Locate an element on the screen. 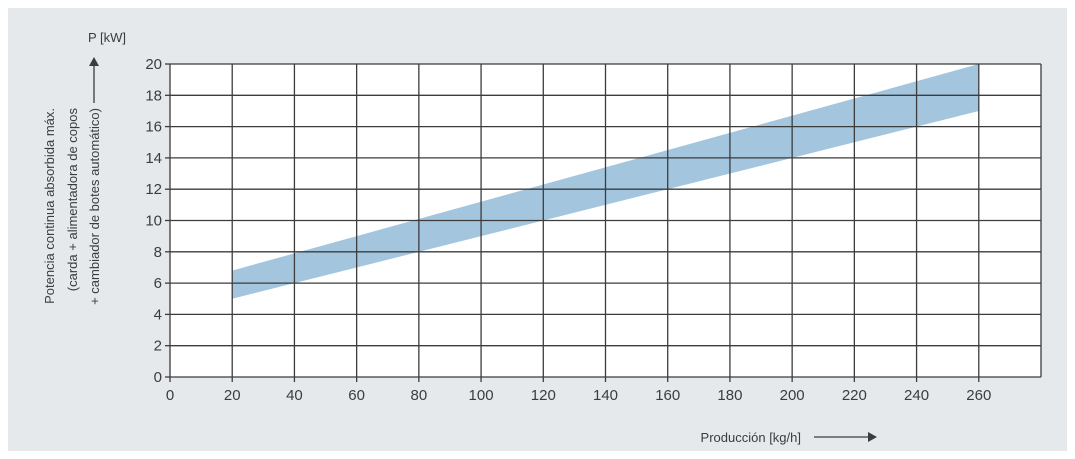  x-axis-title: Producción [kg/h] is located at coordinates (751, 437).